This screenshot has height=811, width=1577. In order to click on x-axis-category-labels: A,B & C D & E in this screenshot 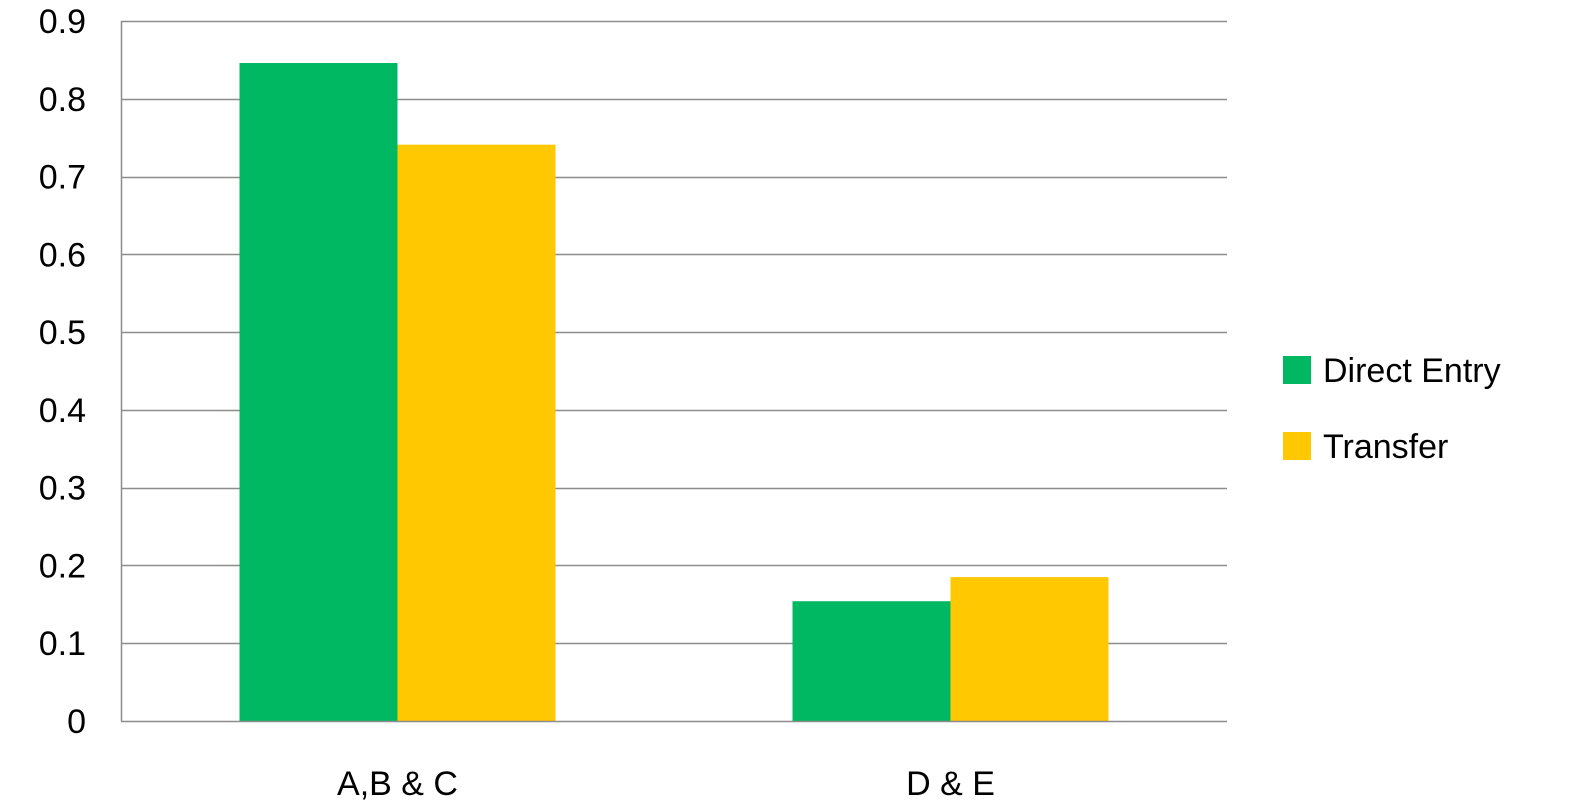, I will do `click(666, 784)`.